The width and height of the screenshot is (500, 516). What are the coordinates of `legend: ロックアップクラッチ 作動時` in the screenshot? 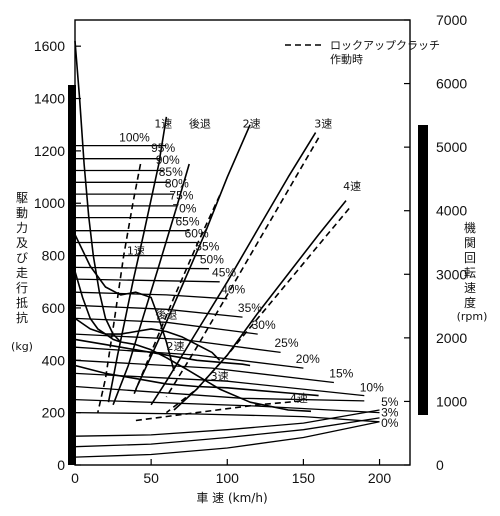 It's located at (362, 52).